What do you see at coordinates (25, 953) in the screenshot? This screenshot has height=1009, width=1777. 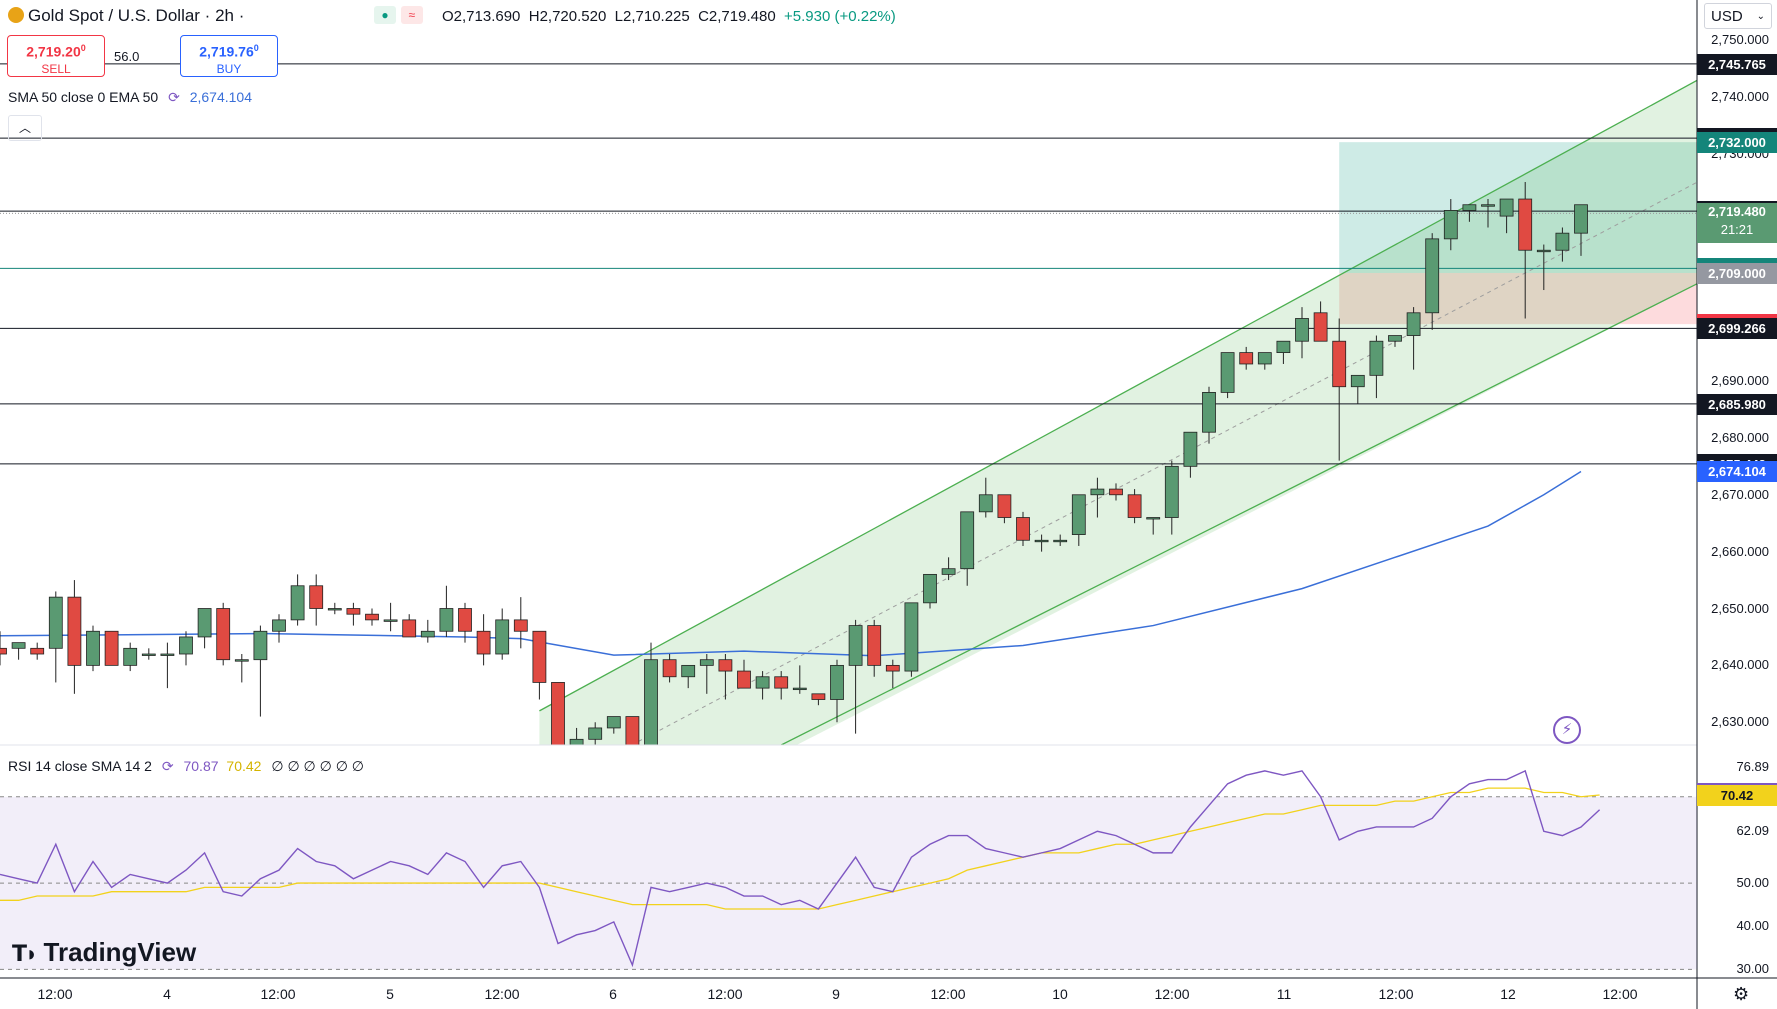 I see `tv-logo-icon: 𝗧◗` at bounding box center [25, 953].